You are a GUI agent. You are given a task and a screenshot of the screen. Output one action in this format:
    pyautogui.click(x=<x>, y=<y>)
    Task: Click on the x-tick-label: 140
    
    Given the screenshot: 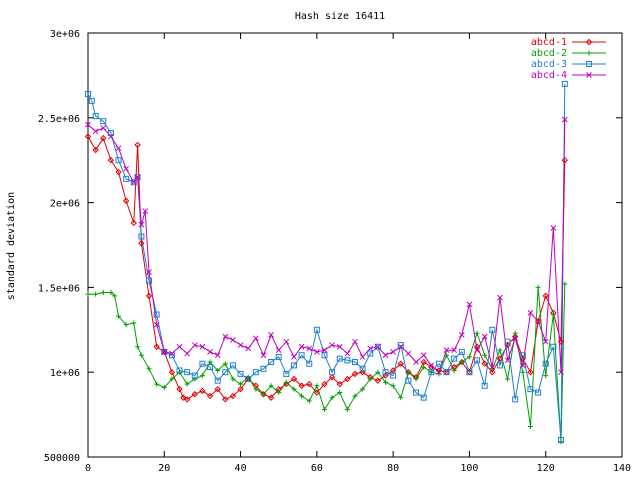 What is the action you would take?
    pyautogui.click(x=622, y=468)
    